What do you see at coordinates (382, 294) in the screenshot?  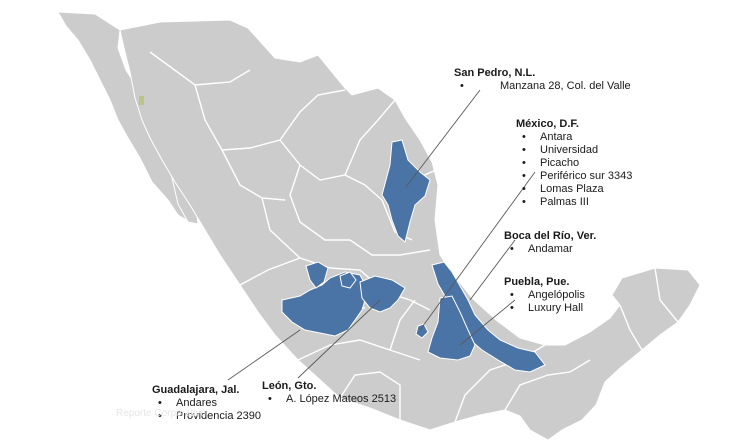 I see `guanajuato-region` at bounding box center [382, 294].